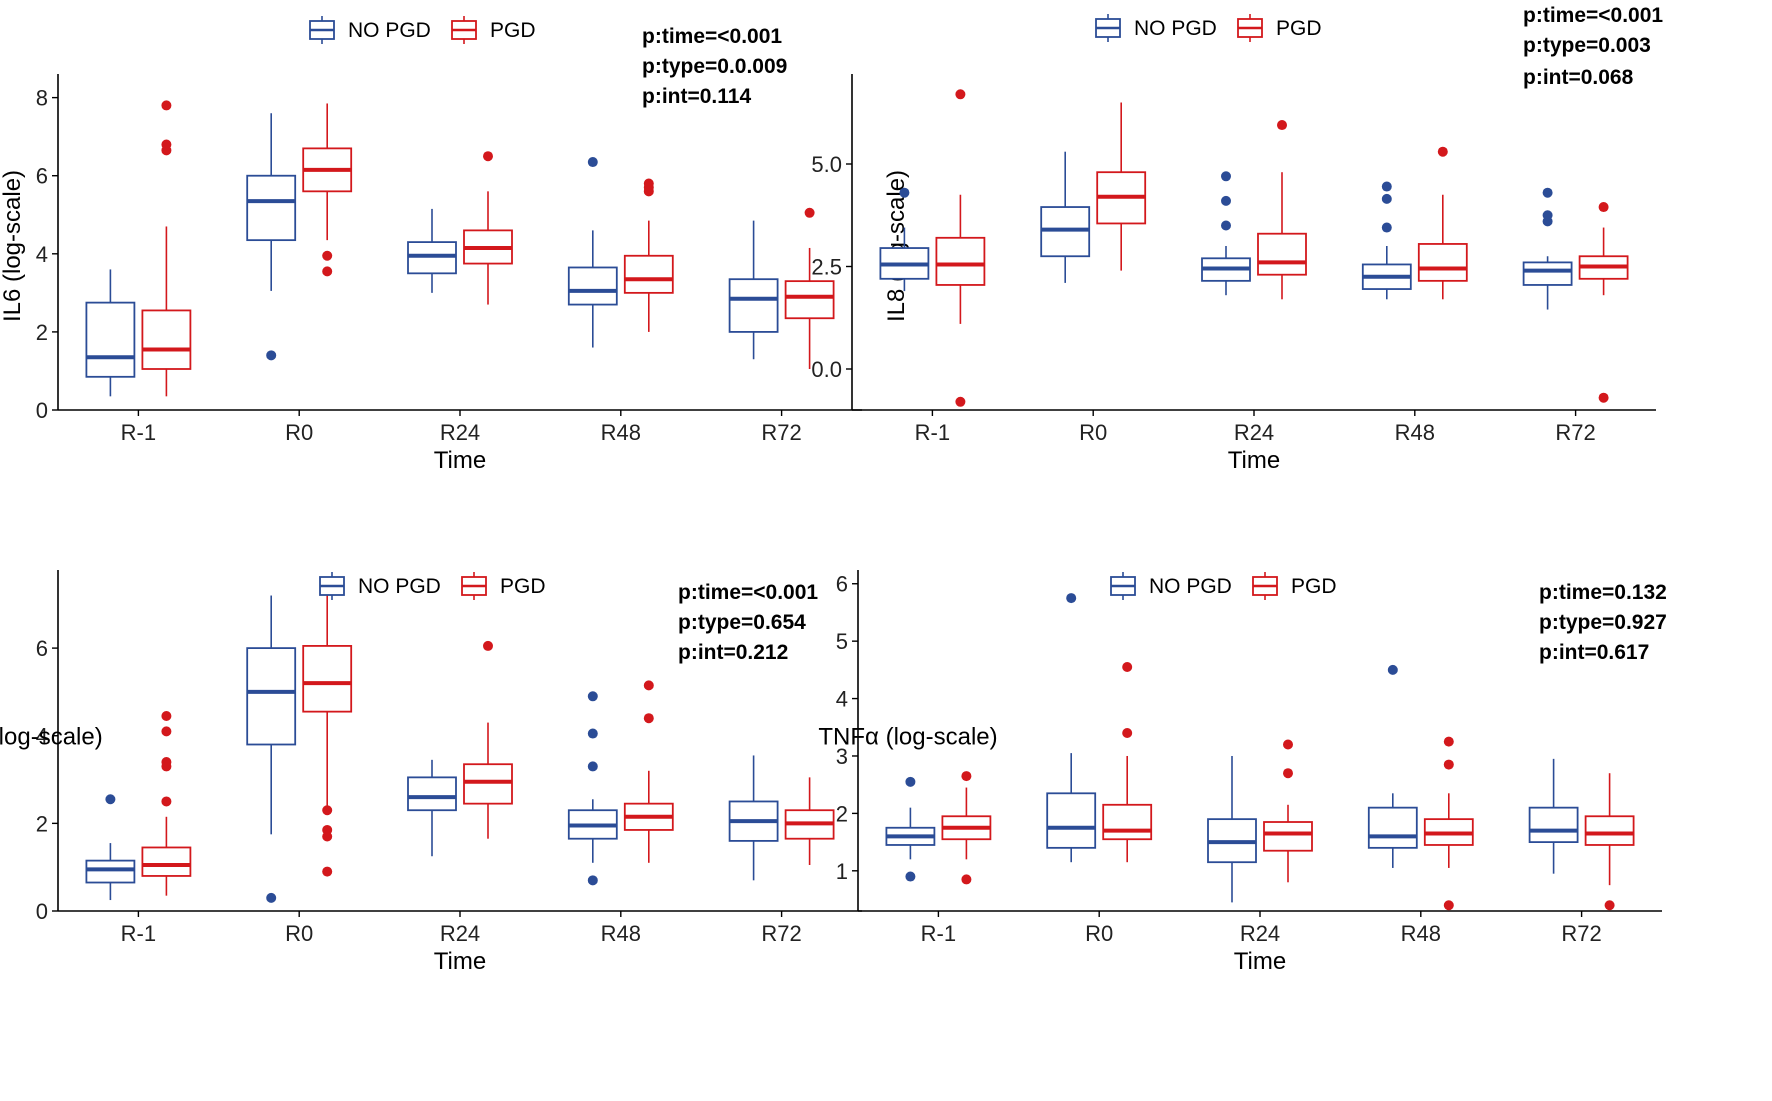 The width and height of the screenshot is (1772, 1101). I want to click on x-tick-label: R48, so click(621, 933).